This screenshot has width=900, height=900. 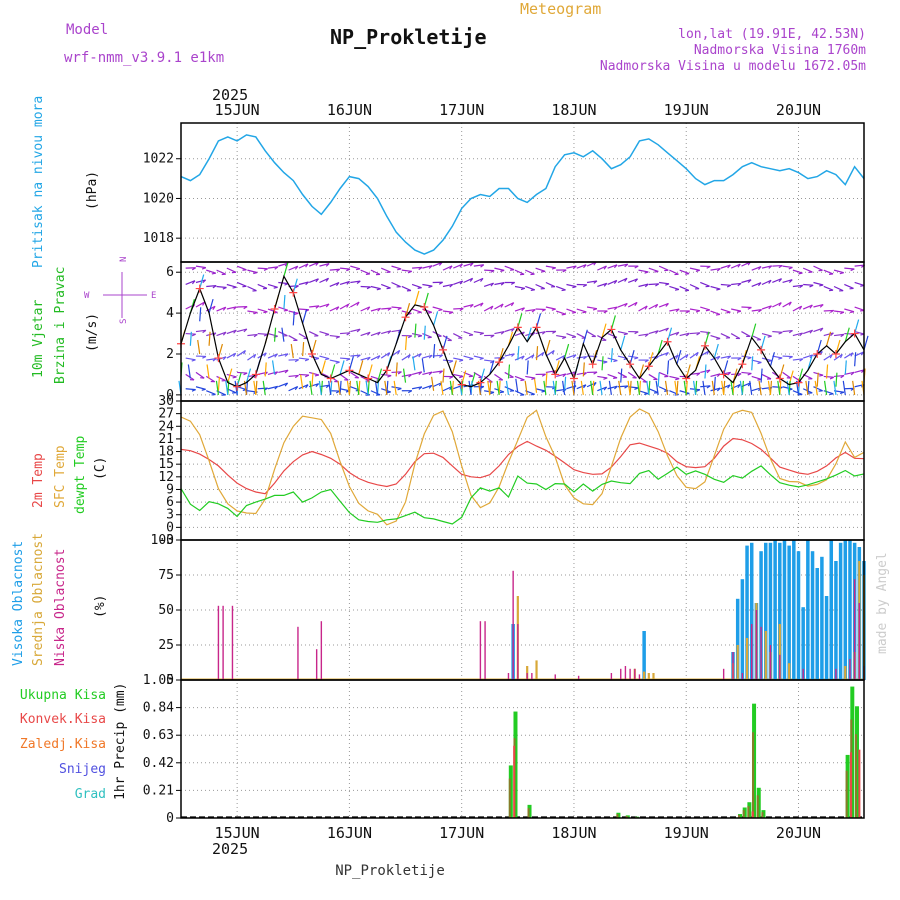 What do you see at coordinates (644, 675) in the screenshot?
I see `cloud-mid-bar` at bounding box center [644, 675].